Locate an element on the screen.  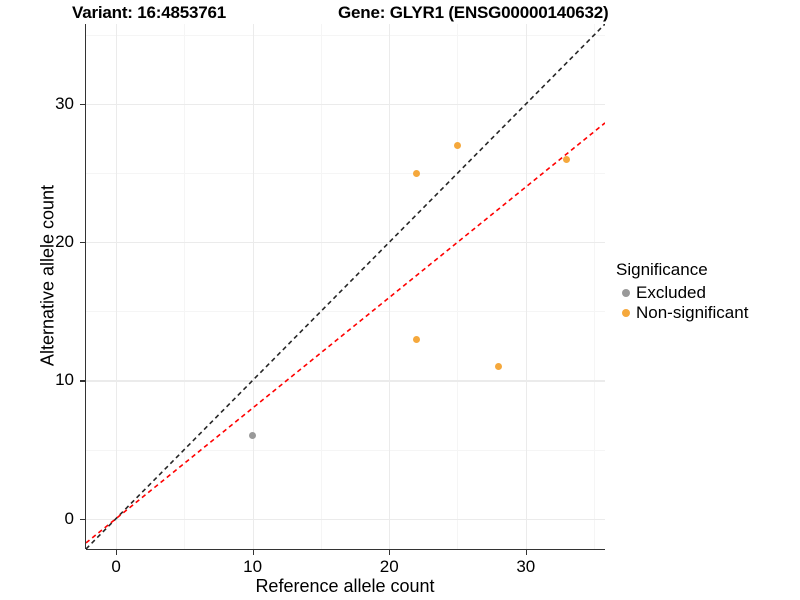
legend-title: Significance is located at coordinates (662, 269).